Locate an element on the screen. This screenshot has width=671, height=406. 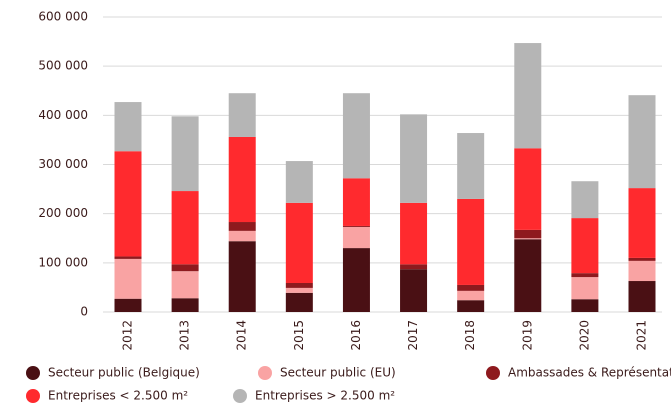
x-tick-label: 2014 is located at coordinates (242, 335).